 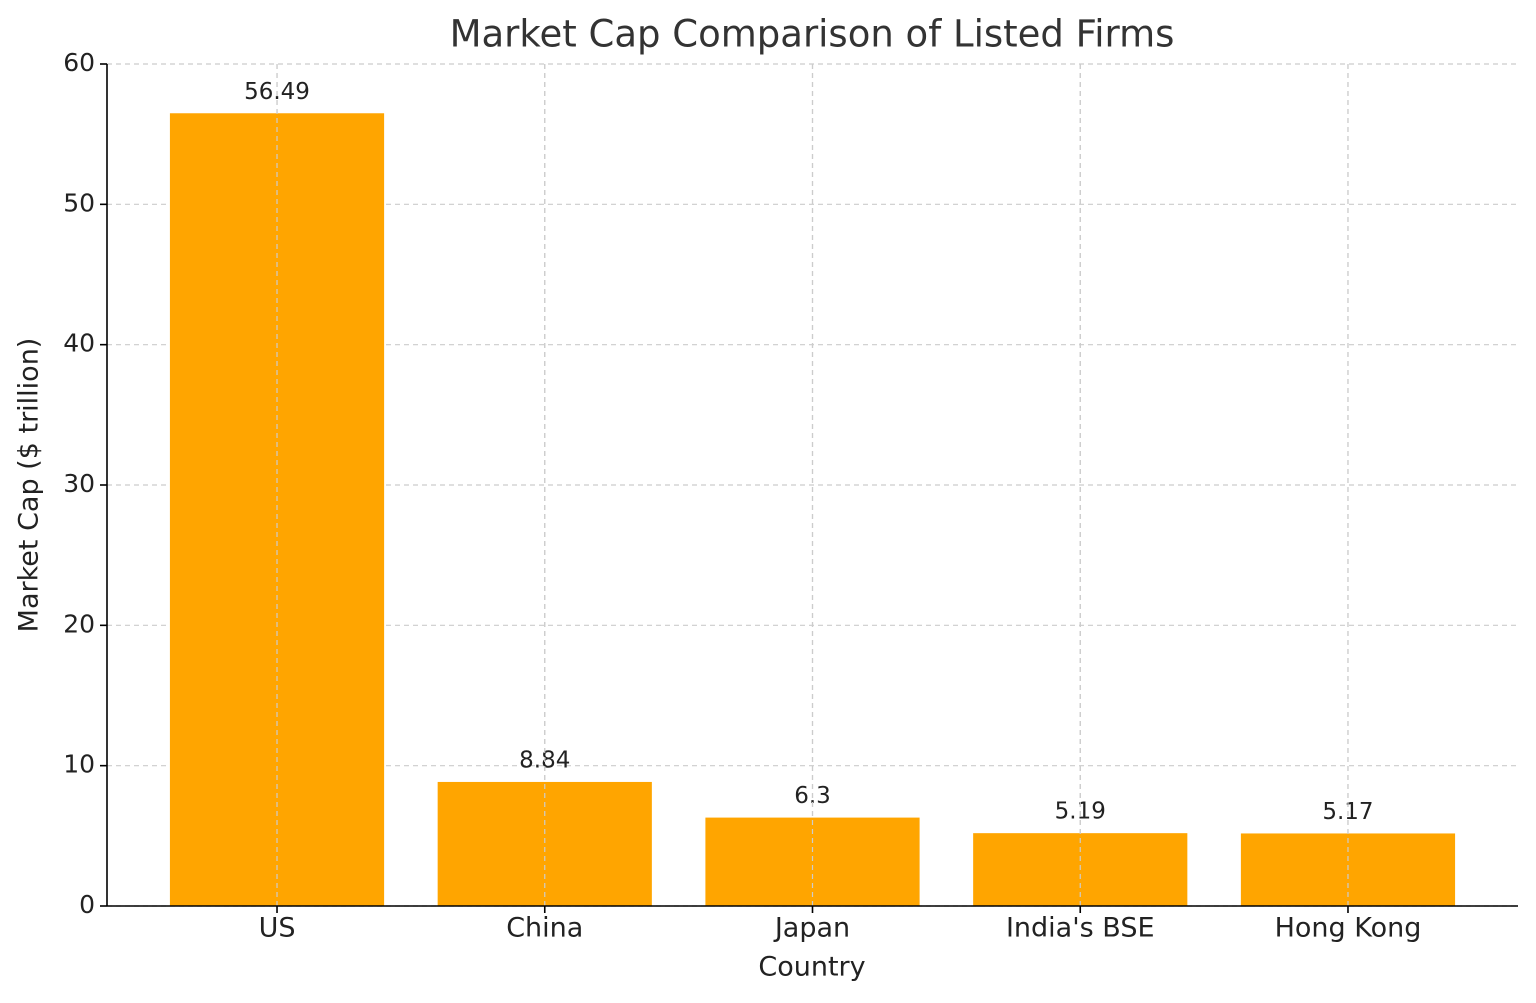 What do you see at coordinates (79, 202) in the screenshot?
I see `y-tick-label: 50` at bounding box center [79, 202].